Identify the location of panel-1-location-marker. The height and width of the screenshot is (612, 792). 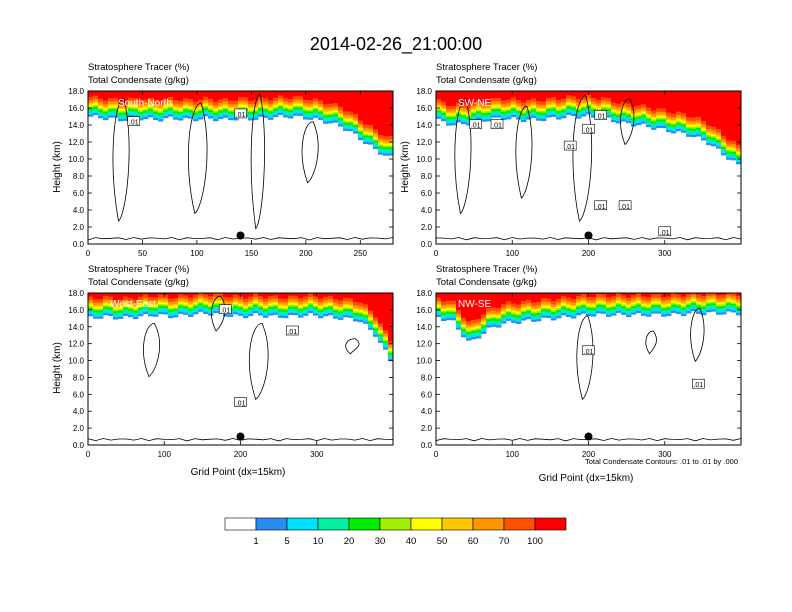
(588, 235).